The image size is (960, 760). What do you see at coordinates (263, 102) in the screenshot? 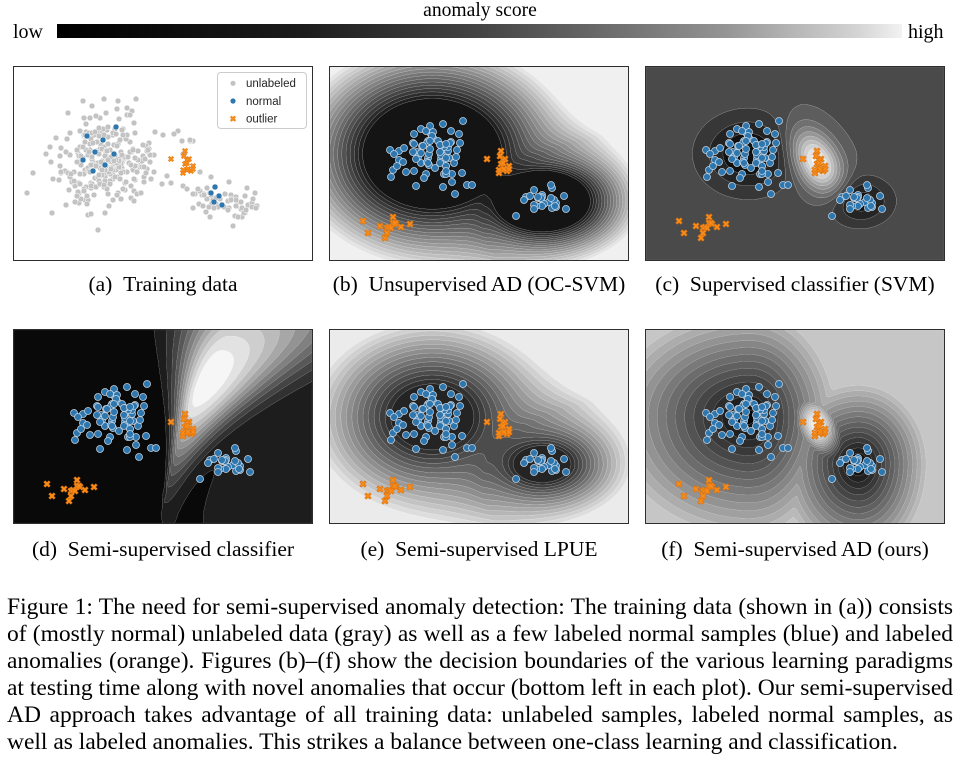
I see `svg-text: normal` at bounding box center [263, 102].